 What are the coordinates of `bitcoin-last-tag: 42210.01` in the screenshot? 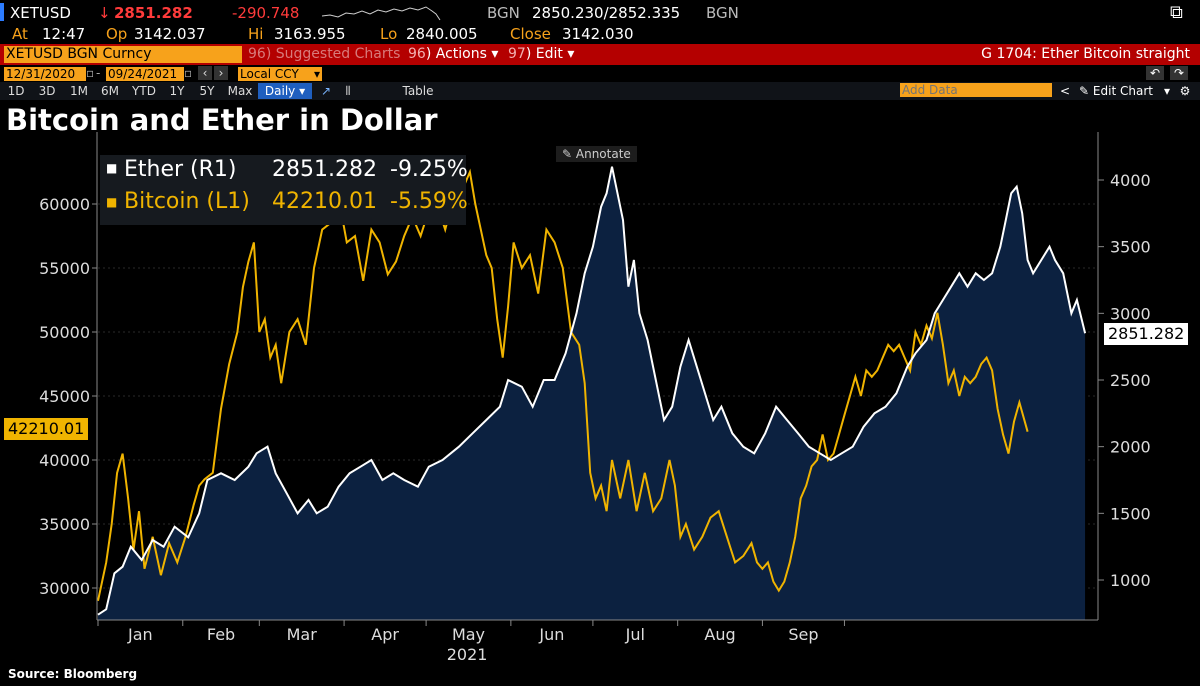 It's located at (46, 429).